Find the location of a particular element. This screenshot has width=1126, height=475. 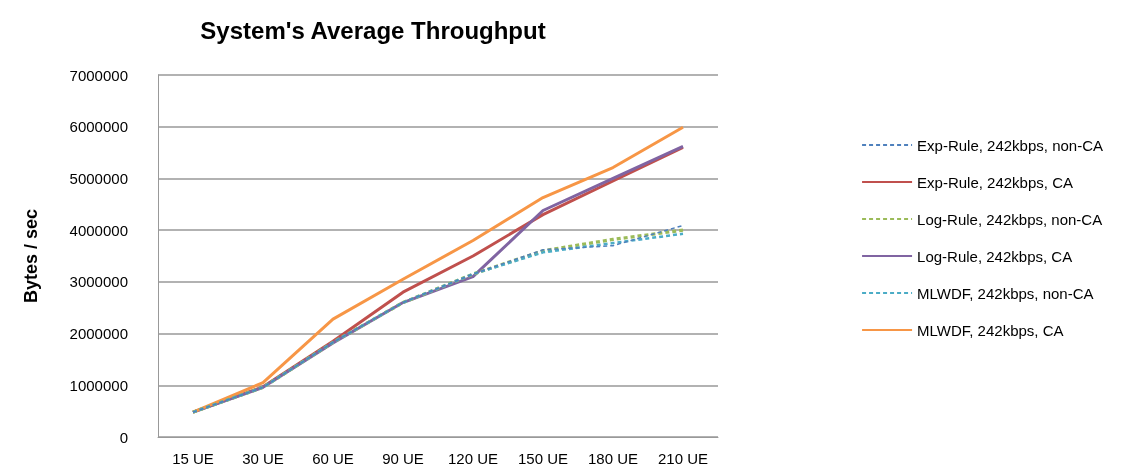

legend-label: Exp-Rule, 242kbps, CA is located at coordinates (995, 182).